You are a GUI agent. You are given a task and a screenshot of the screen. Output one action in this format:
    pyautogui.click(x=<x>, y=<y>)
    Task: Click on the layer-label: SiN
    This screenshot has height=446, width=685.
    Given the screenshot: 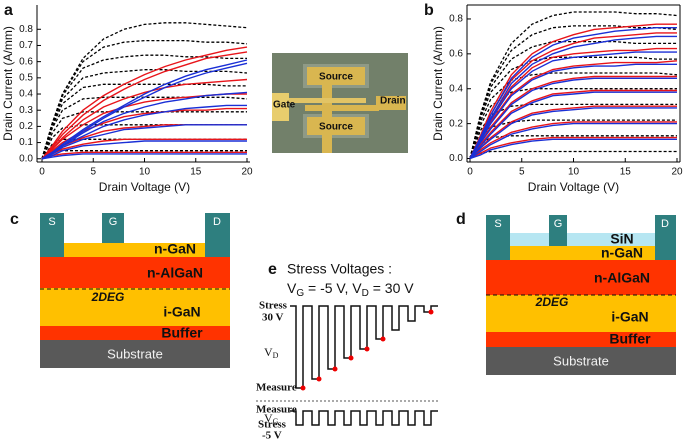 What is the action you would take?
    pyautogui.click(x=621, y=239)
    